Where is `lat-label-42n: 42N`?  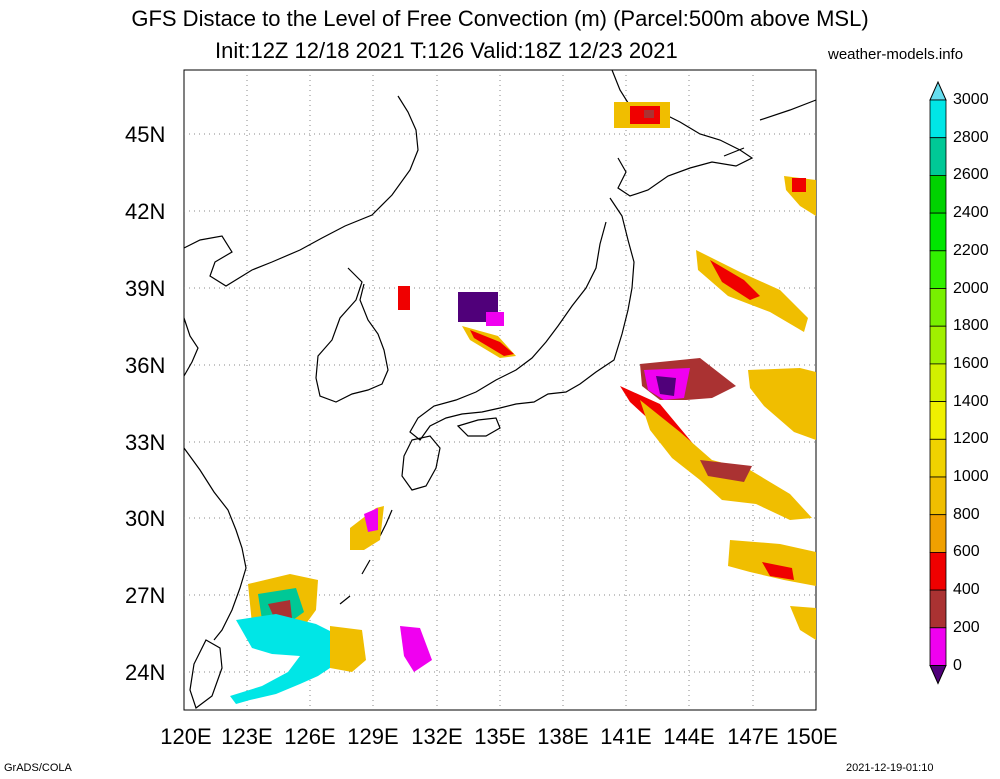 lat-label-42n: 42N is located at coordinates (145, 211).